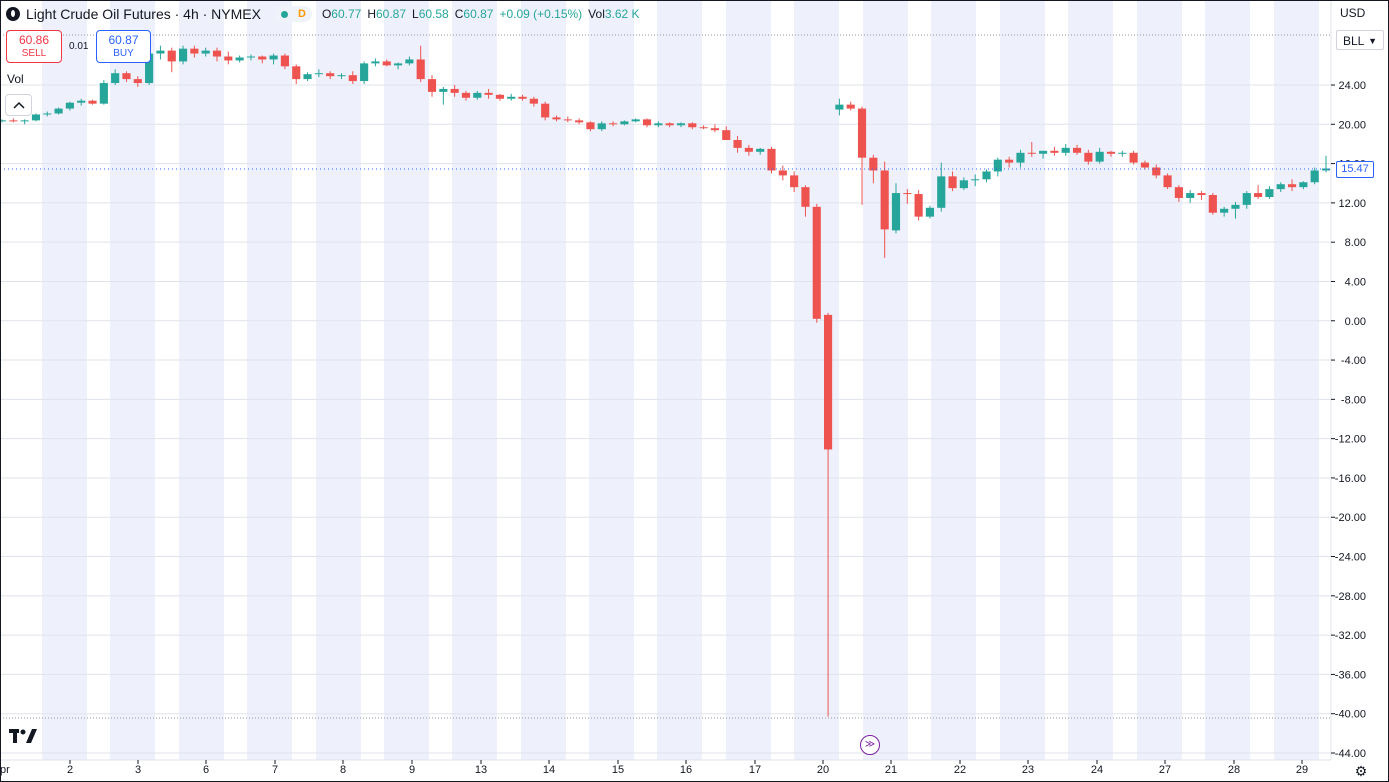  I want to click on time-tick-label: pr, so click(5, 770).